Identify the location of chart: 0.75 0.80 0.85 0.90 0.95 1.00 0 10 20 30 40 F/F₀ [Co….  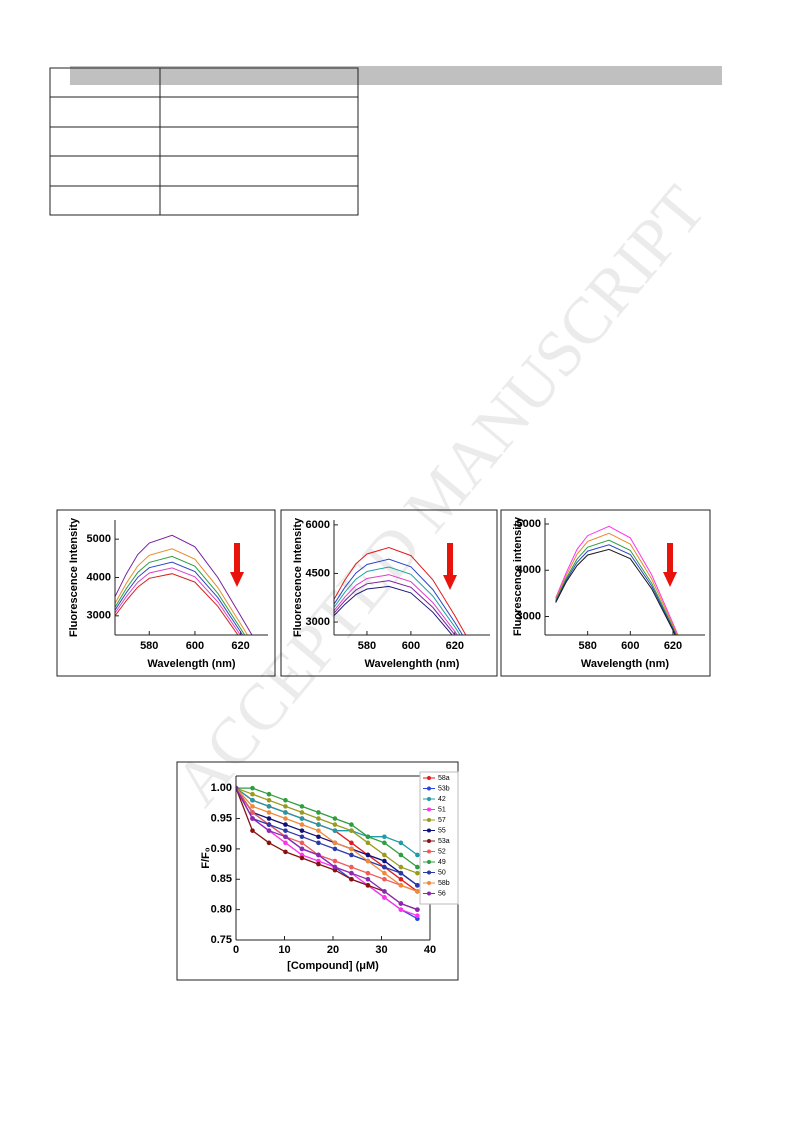
(329, 871).